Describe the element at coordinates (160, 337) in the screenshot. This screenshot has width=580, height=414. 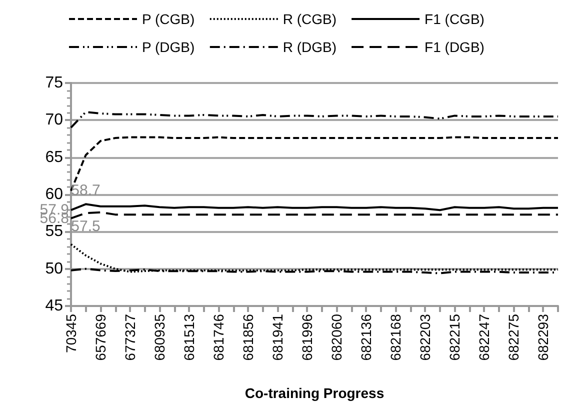
I see `x-tick-label: 680935` at that location.